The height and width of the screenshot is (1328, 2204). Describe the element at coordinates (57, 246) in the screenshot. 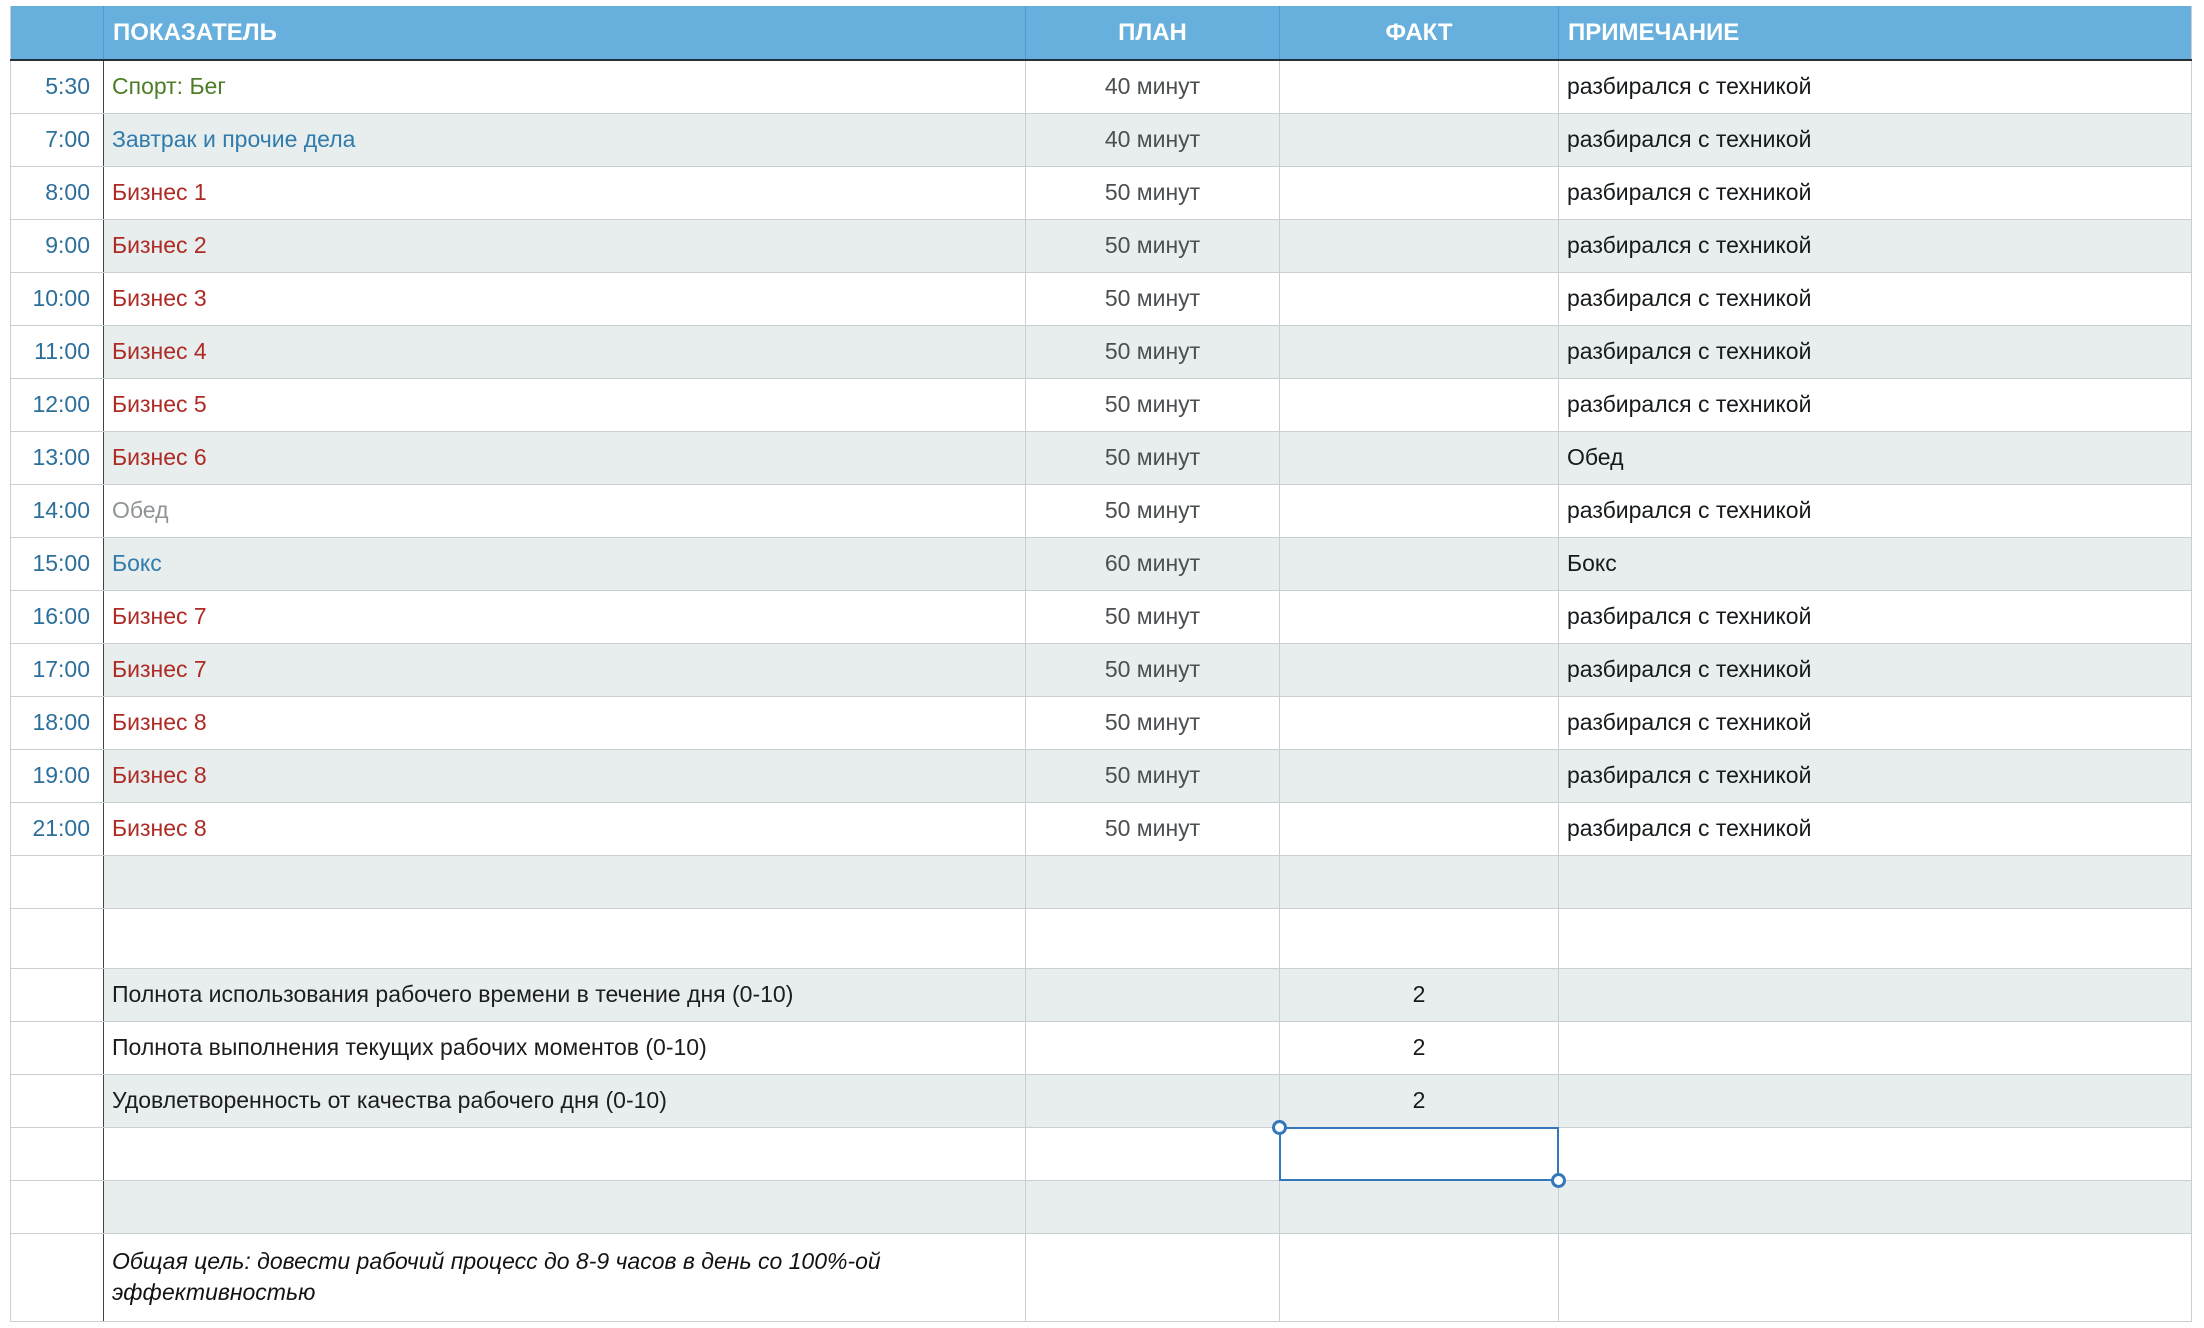

I see `cell-time: 9:00` at that location.